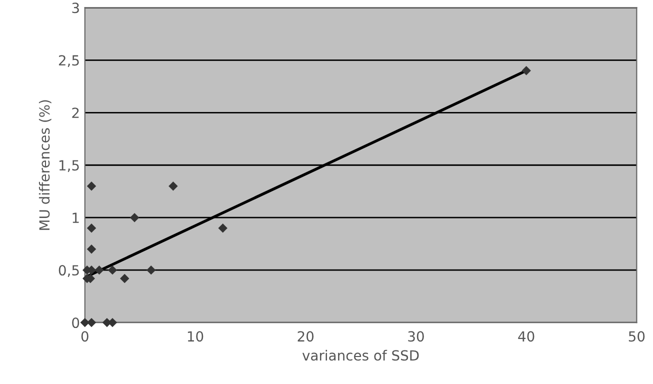 Image resolution: width=653 pixels, height=384 pixels. Describe the element at coordinates (75, 8) in the screenshot. I see `y-tick-label: 3` at that location.